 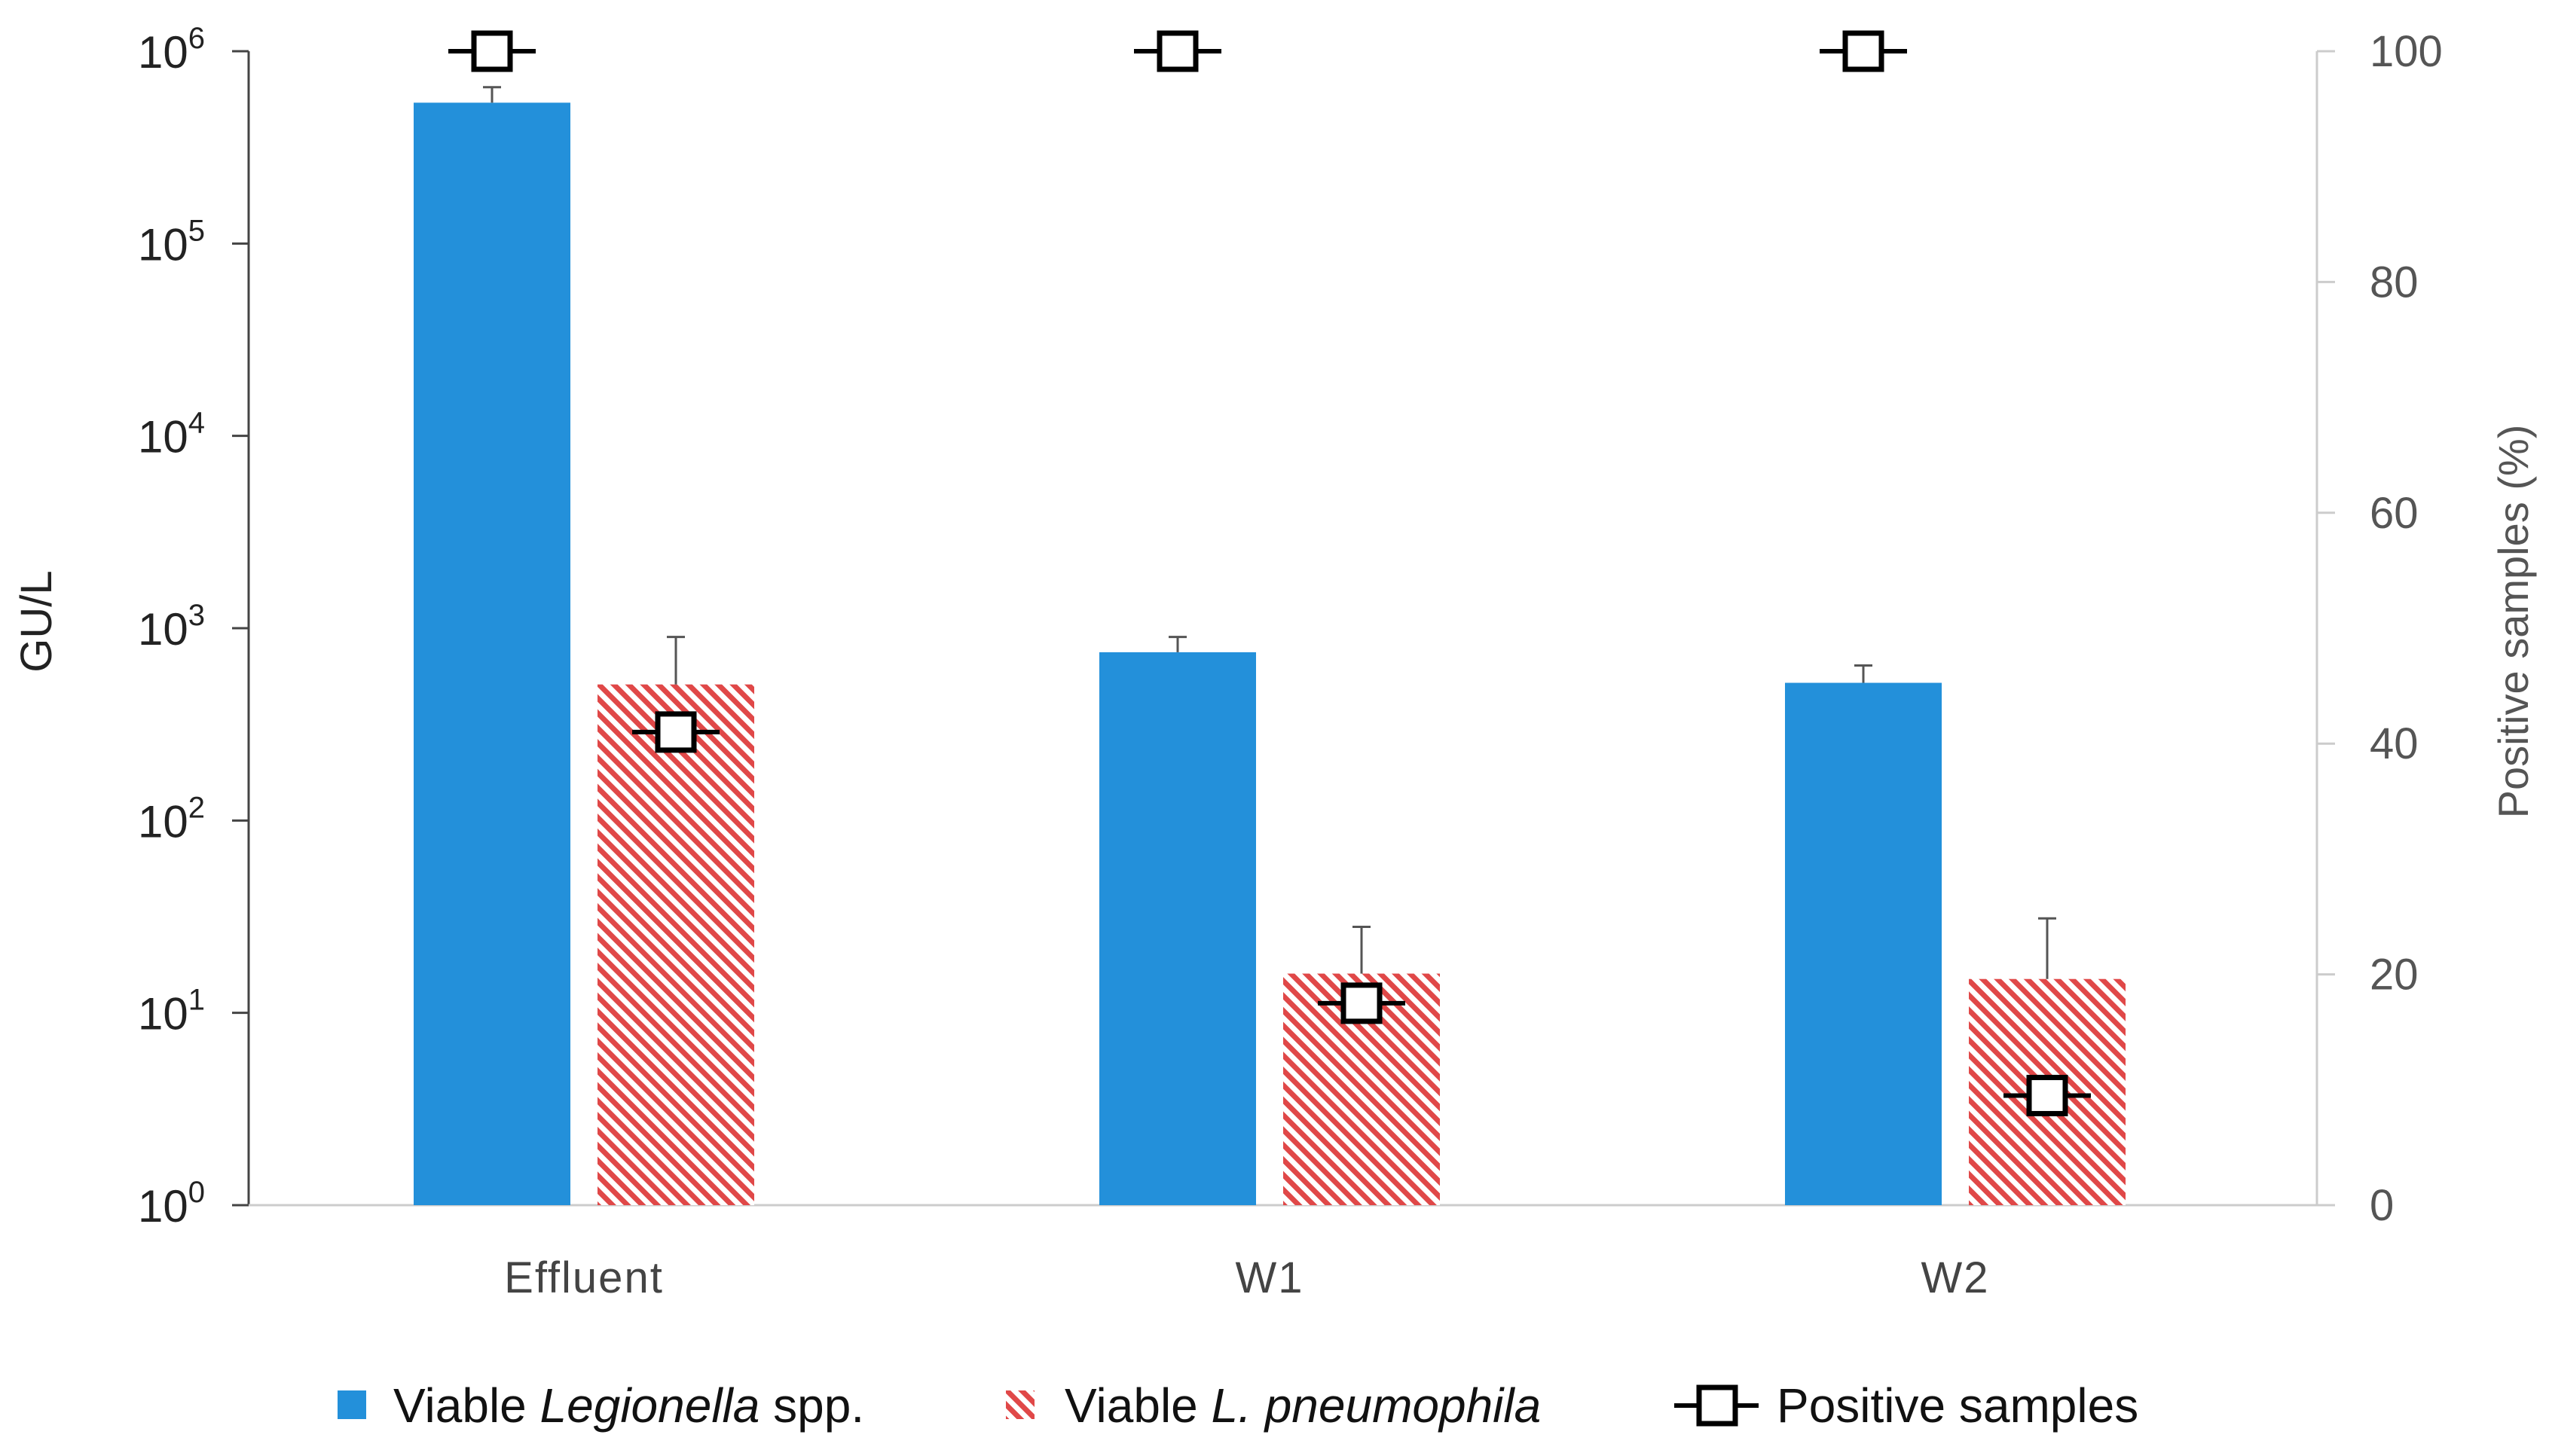 I want to click on bar-viable-legionella-spp-w1, so click(x=1177, y=928).